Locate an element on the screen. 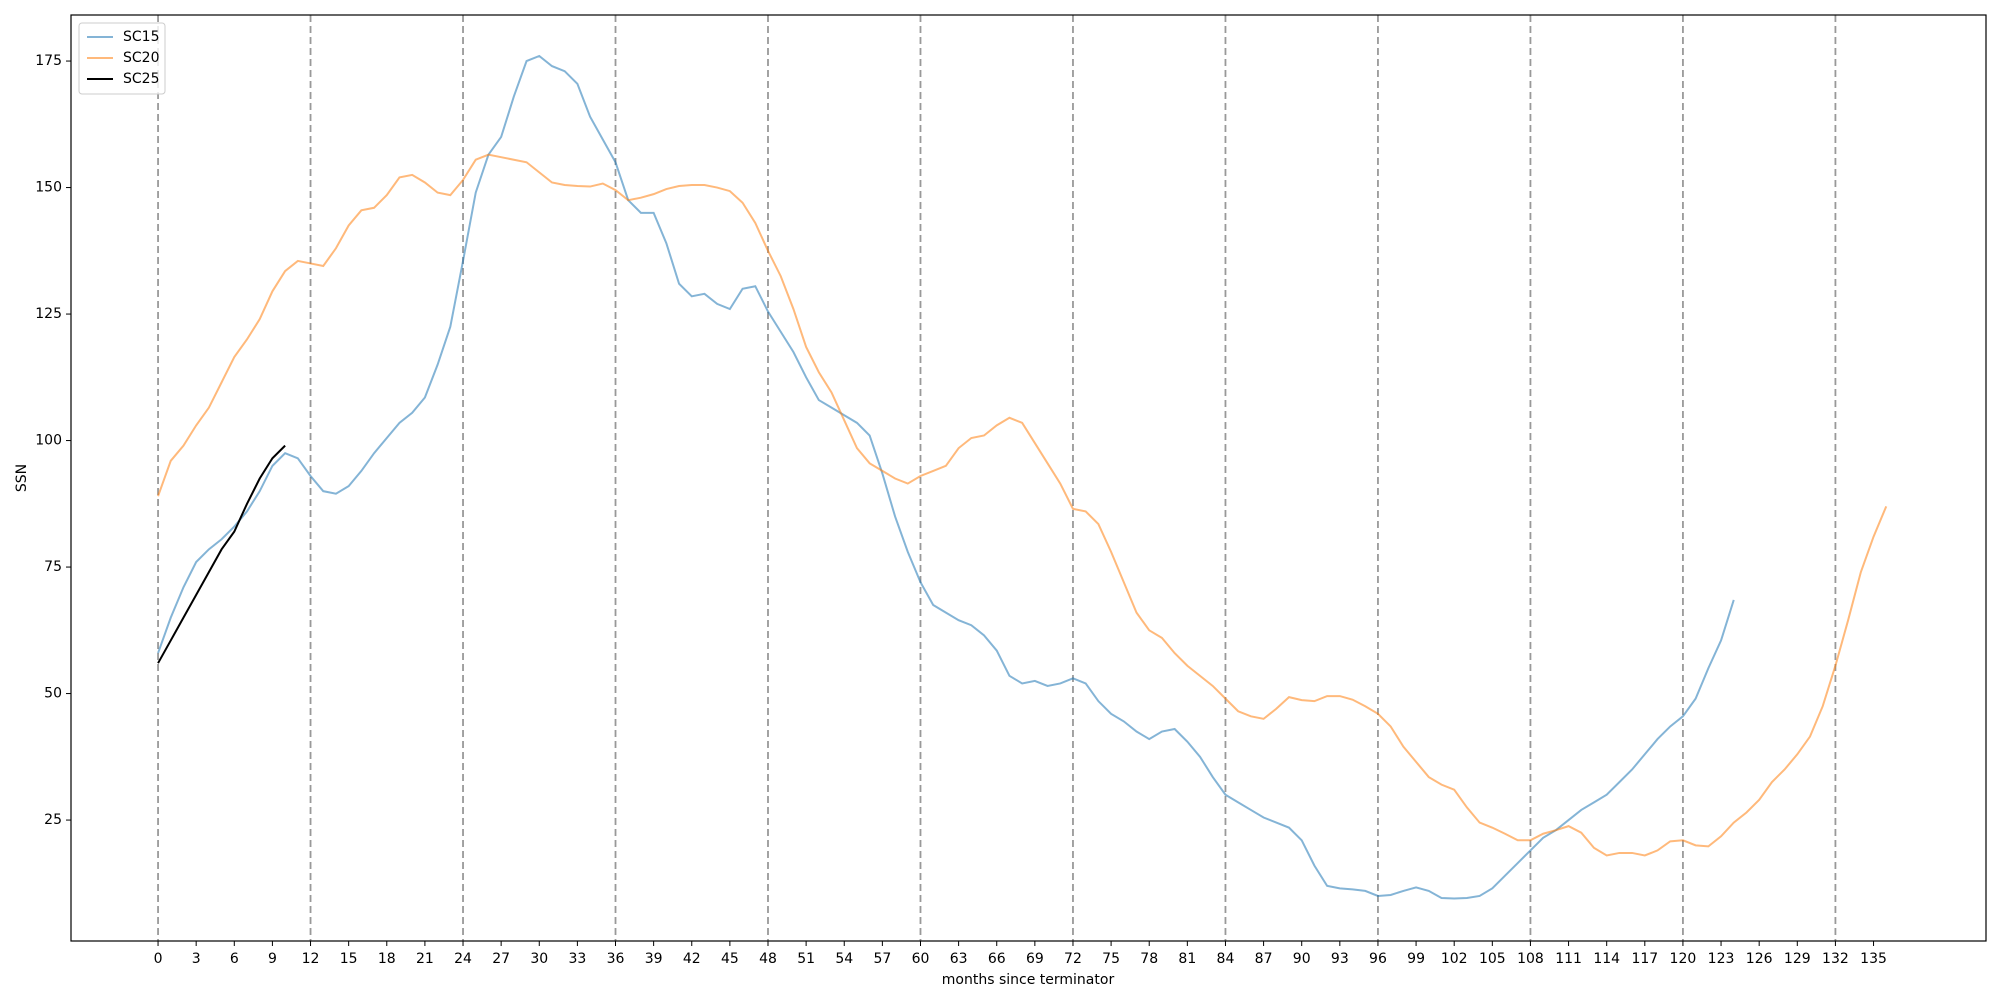 The height and width of the screenshot is (1000, 2000). x-tick-label: 15 is located at coordinates (349, 959).